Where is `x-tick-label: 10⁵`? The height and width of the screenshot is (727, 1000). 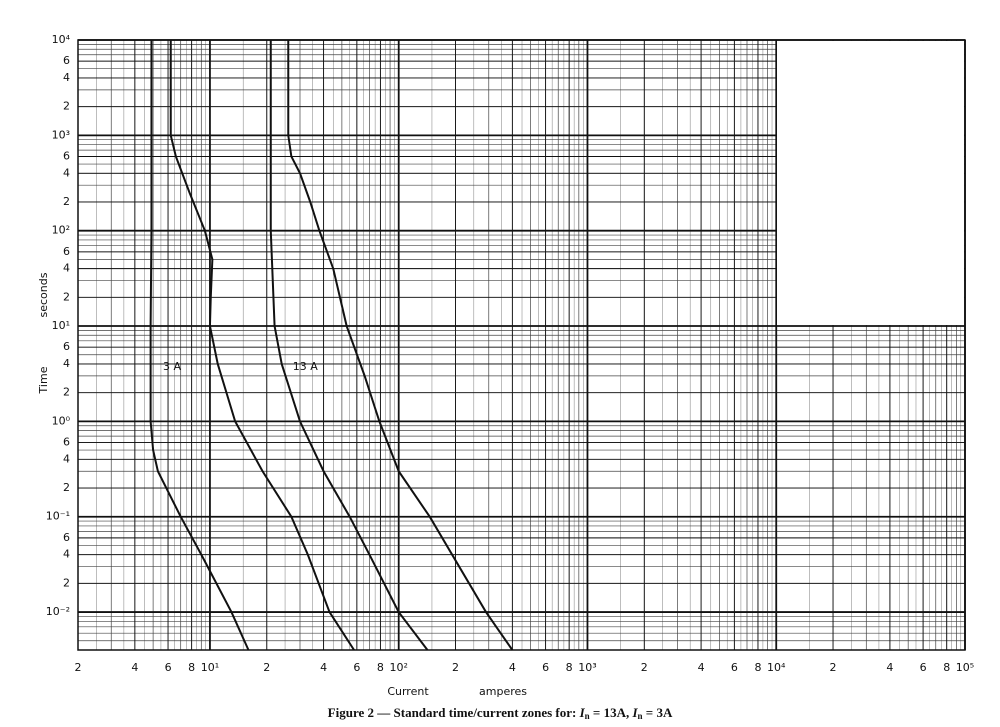 x-tick-label: 10⁵ is located at coordinates (965, 667).